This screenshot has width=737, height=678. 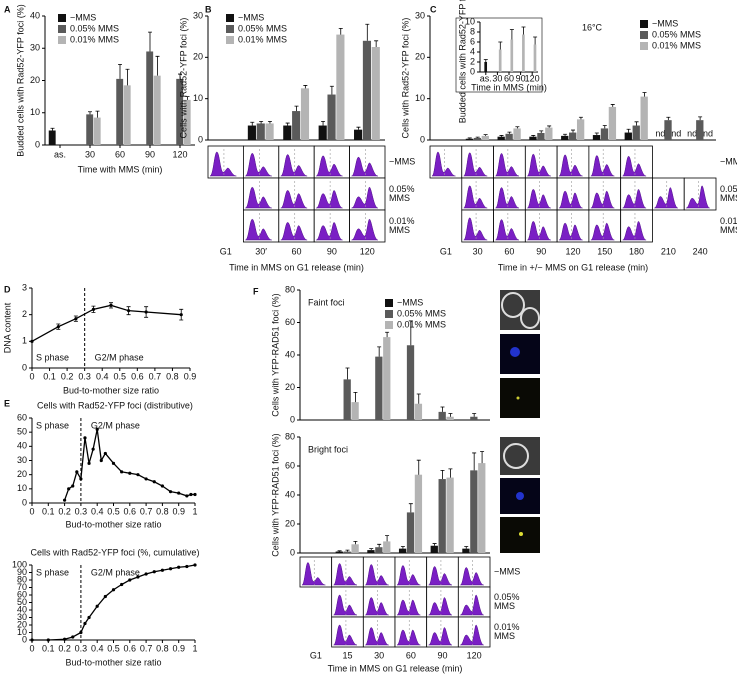 What do you see at coordinates (389, 325) in the screenshot?
I see `legend-swatch` at bounding box center [389, 325].